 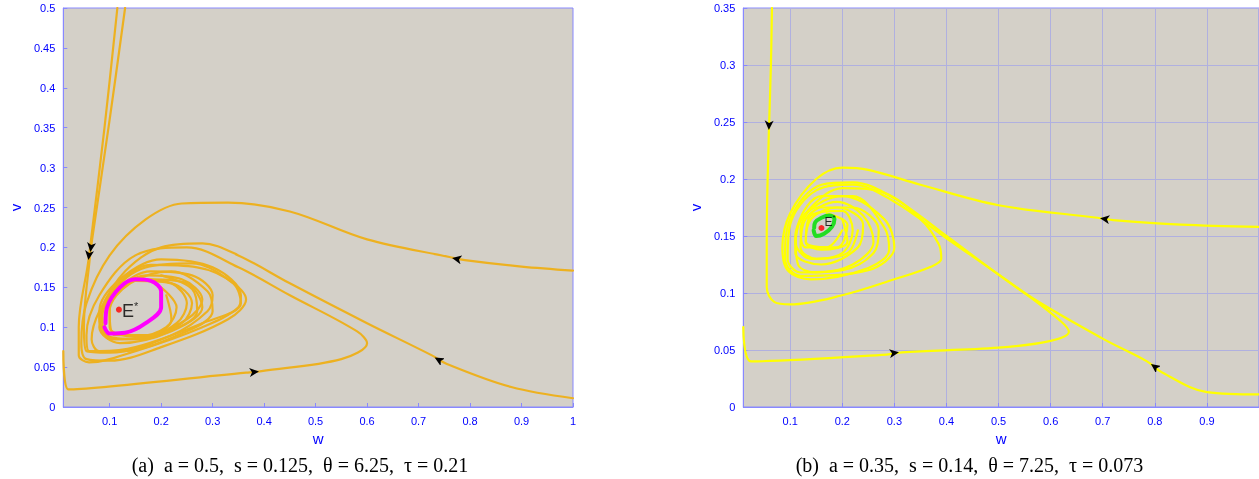 What do you see at coordinates (48, 87) in the screenshot?
I see `y-tick-label: 0.4` at bounding box center [48, 87].